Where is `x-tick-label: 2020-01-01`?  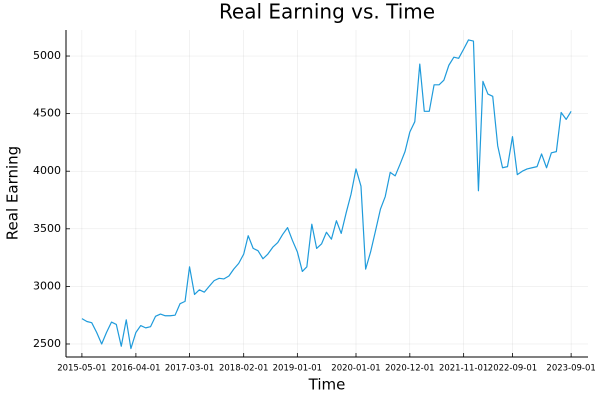
x-tick-label: 2020-01-01 is located at coordinates (355, 369).